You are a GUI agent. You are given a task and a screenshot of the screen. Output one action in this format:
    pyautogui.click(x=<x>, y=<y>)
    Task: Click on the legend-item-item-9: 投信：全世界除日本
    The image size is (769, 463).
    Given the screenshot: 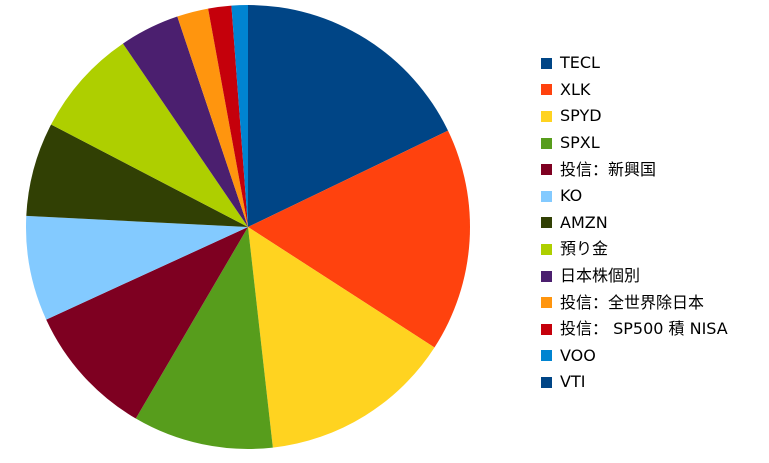 What is the action you would take?
    pyautogui.click(x=655, y=302)
    